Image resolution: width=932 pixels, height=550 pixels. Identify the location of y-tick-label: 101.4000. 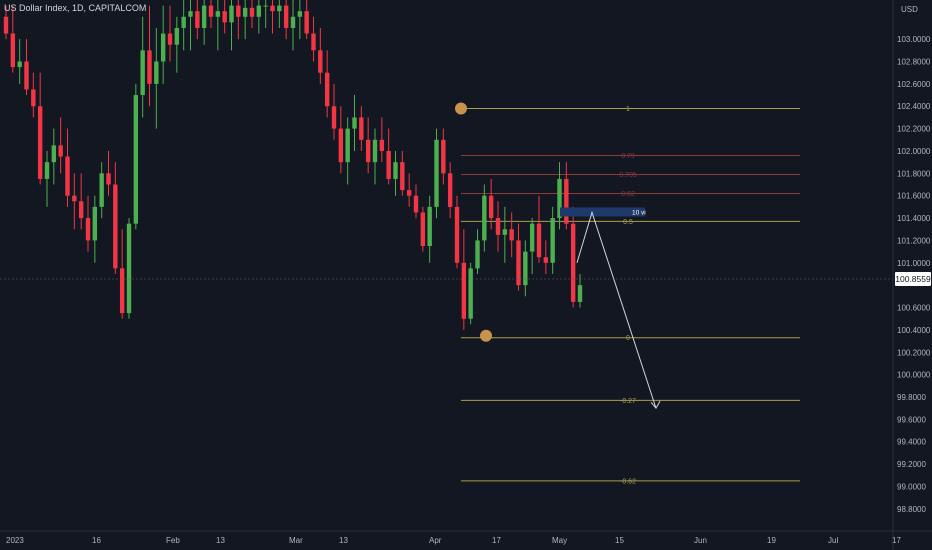
(914, 218).